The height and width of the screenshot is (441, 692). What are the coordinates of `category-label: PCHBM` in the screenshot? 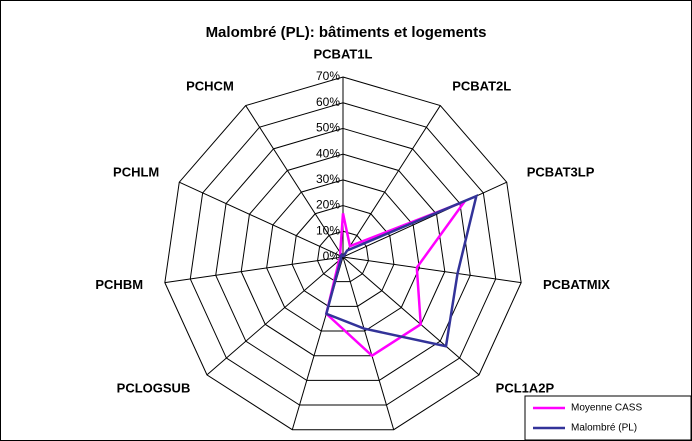 It's located at (119, 284).